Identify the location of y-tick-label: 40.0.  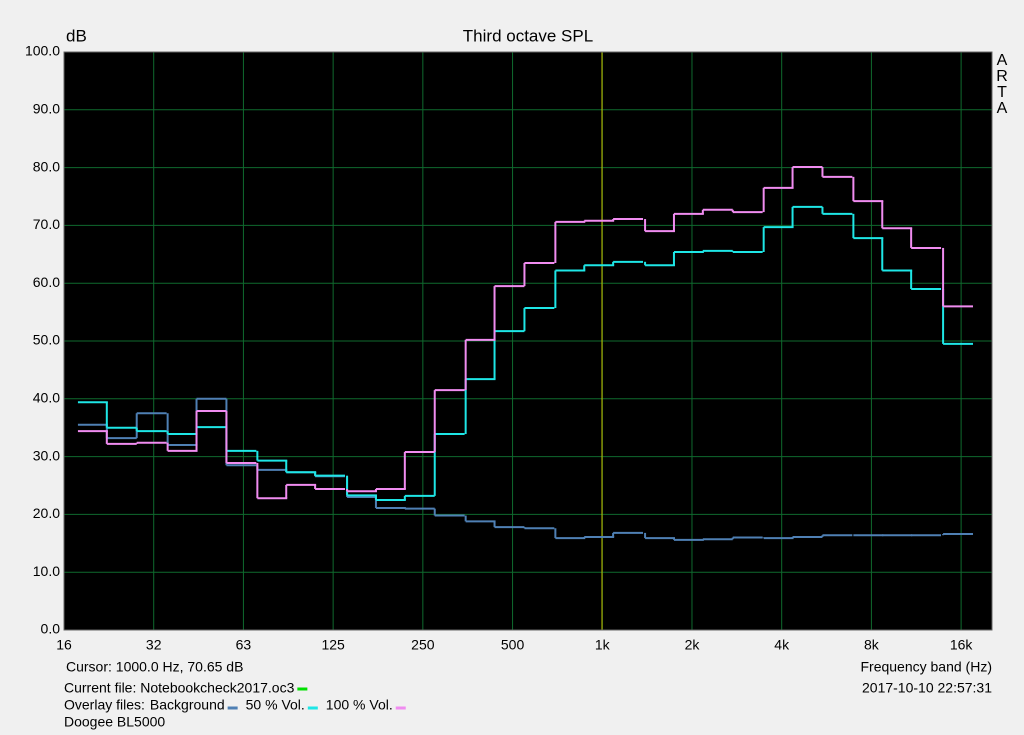
(46, 398).